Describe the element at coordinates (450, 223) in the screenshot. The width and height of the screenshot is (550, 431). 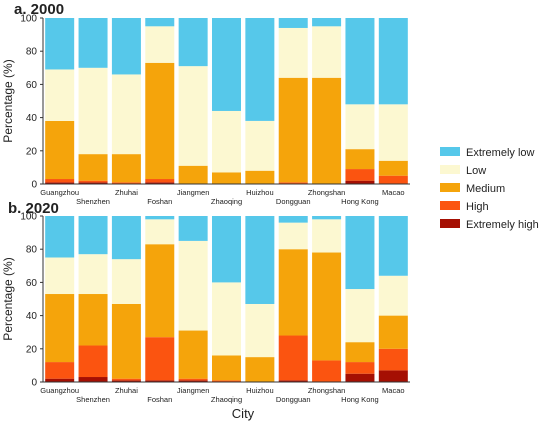
I see `legend-swatch-extremely-high` at that location.